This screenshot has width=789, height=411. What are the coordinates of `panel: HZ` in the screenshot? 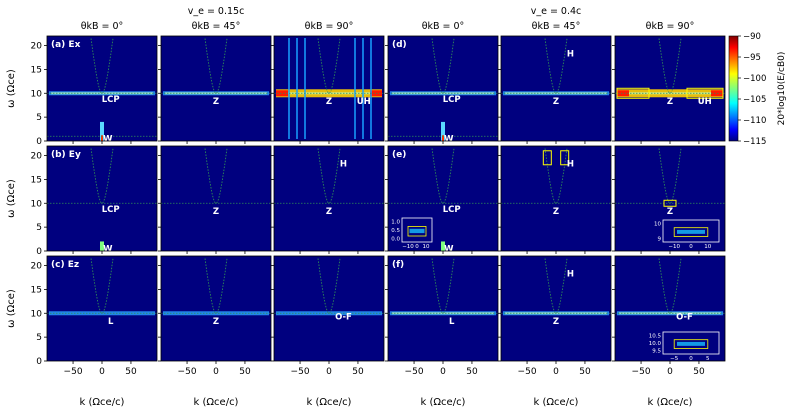 It's located at (556, 198).